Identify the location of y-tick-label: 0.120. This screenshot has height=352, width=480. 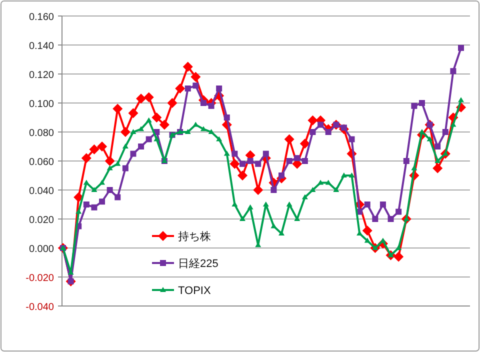
(41, 75).